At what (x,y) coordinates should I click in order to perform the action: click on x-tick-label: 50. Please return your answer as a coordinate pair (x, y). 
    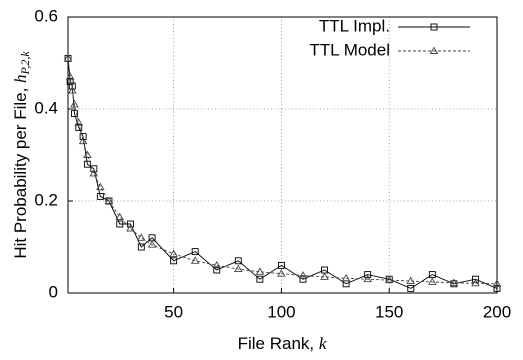
    Looking at the image, I should click on (173, 311).